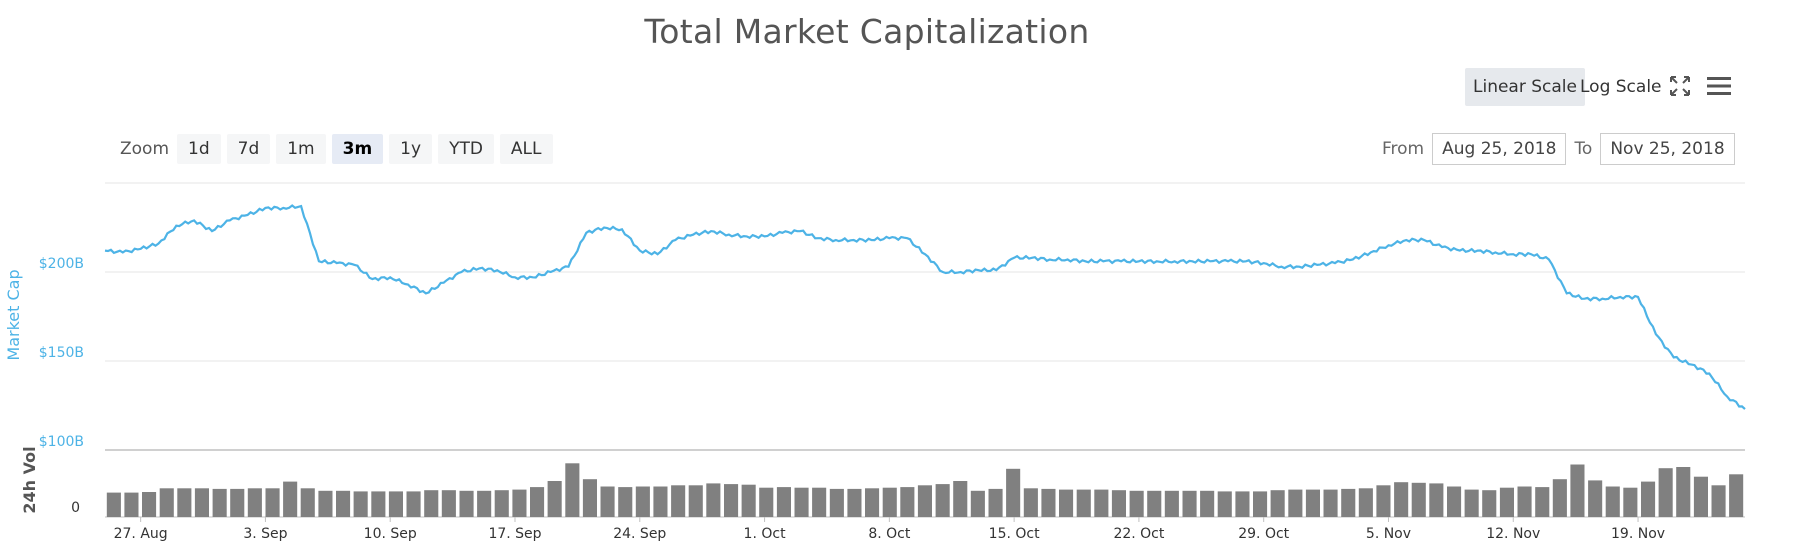  I want to click on x-tick-label: 15. Oct, so click(1014, 534).